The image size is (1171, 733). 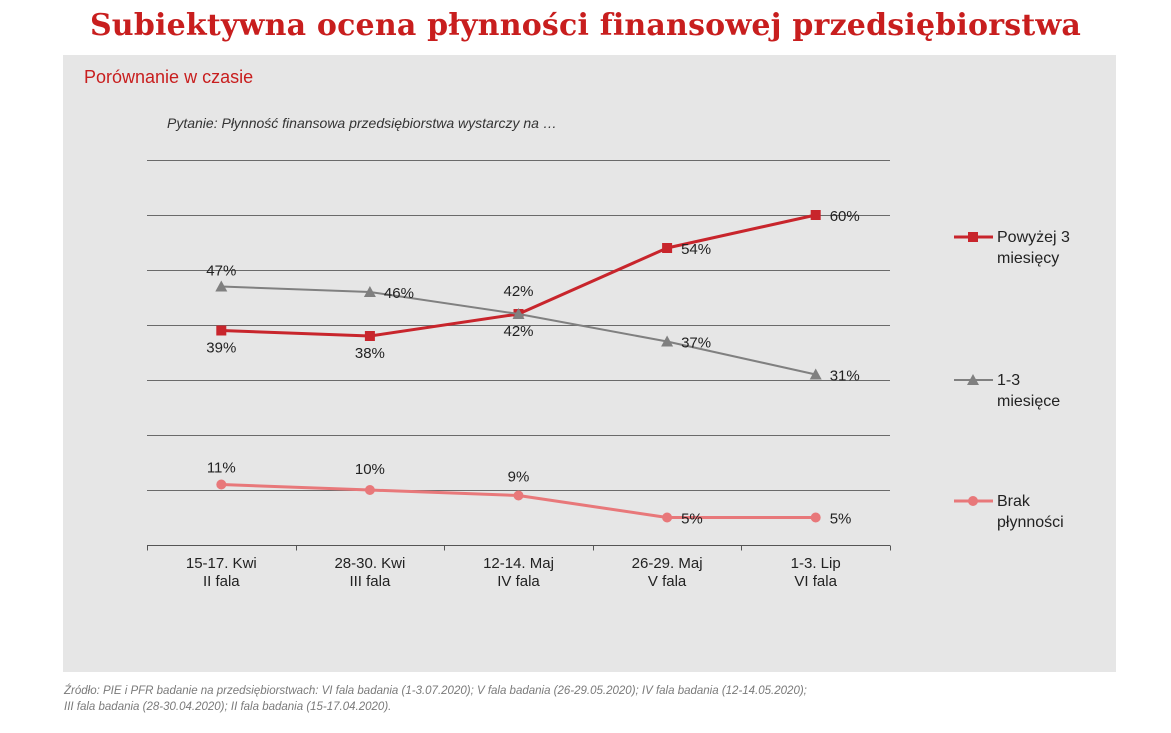 I want to click on x-tick-label: II fala, so click(x=221, y=581).